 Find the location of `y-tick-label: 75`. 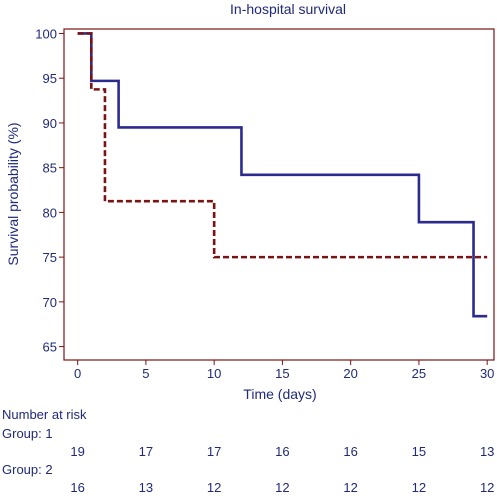

y-tick-label: 75 is located at coordinates (50, 257).